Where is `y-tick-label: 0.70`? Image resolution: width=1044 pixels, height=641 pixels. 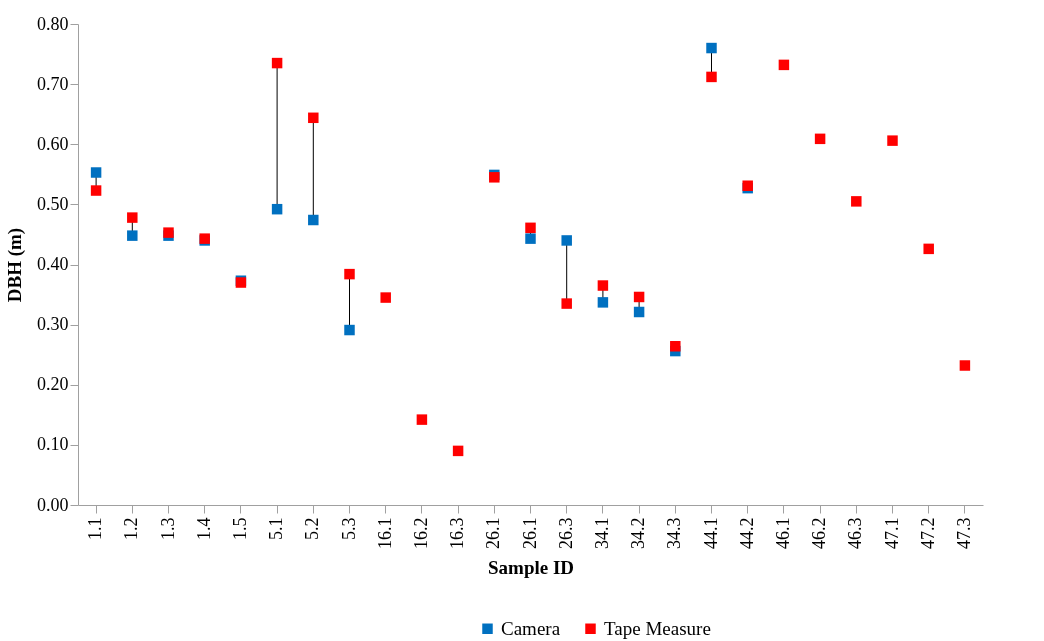
y-tick-label: 0.70 is located at coordinates (53, 83).